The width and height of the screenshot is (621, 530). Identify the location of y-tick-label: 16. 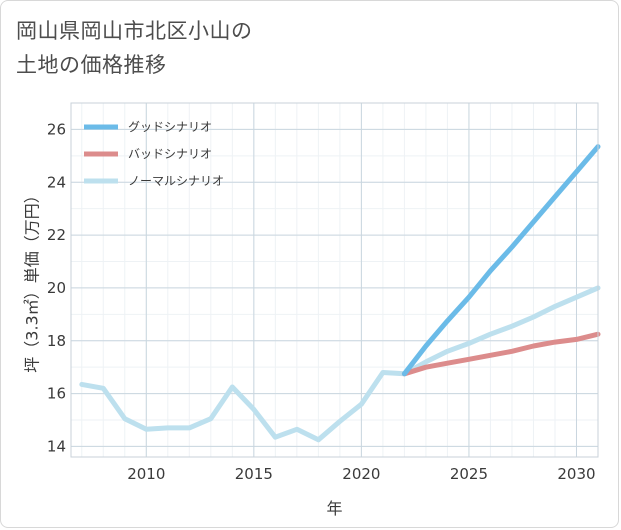
(56, 394).